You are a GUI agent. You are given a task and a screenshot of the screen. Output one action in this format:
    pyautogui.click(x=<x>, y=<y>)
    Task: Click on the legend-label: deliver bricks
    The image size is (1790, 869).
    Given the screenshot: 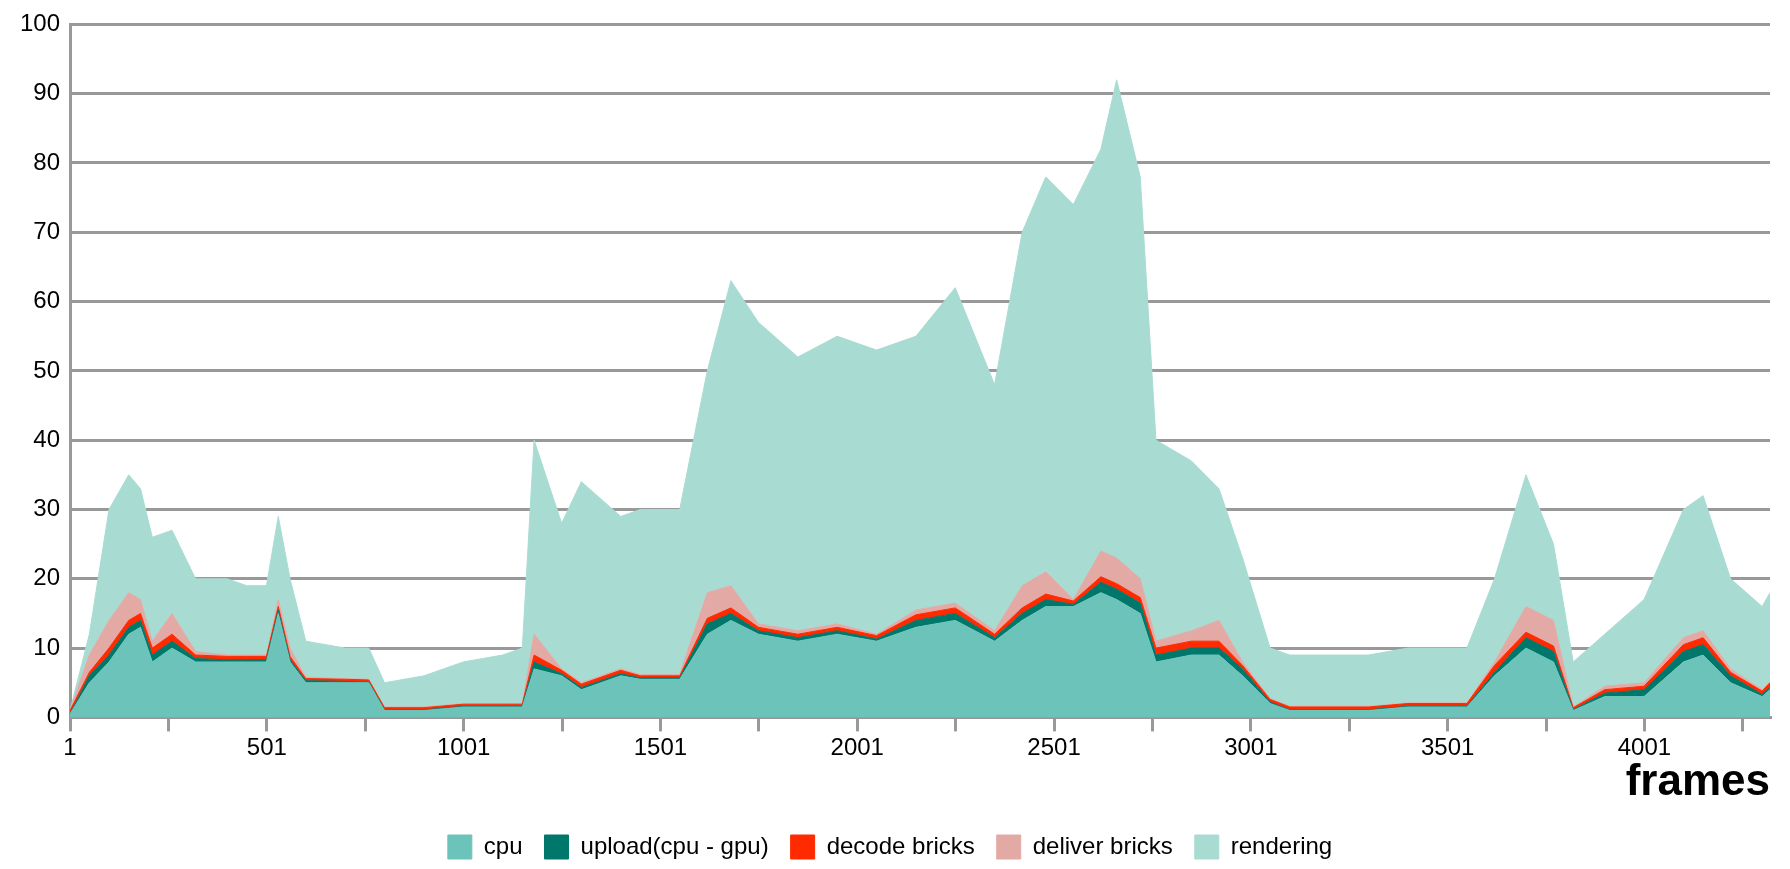 What is the action you would take?
    pyautogui.click(x=1102, y=845)
    